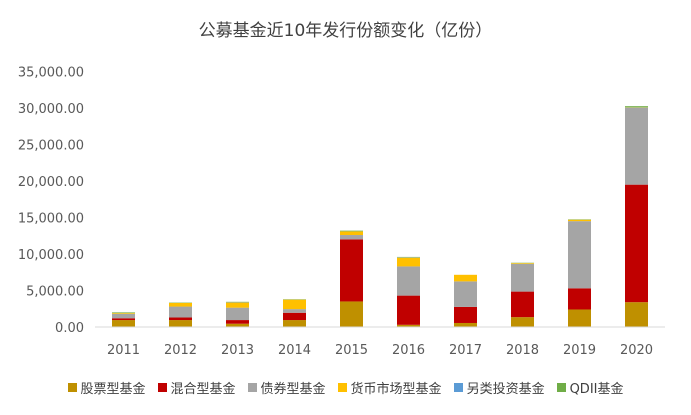 This screenshot has height=415, width=691. I want to click on legend-item: QDII基金, so click(590, 387).